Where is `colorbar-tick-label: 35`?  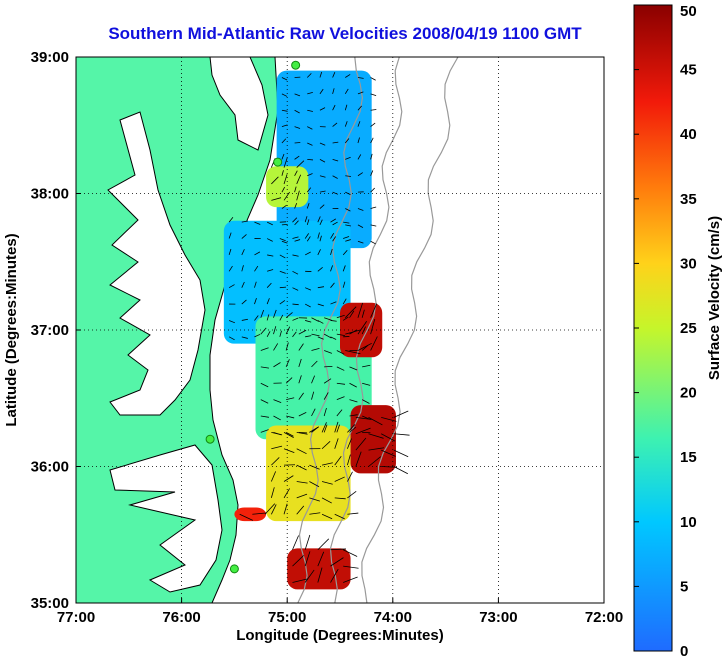 colorbar-tick-label: 35 is located at coordinates (688, 199).